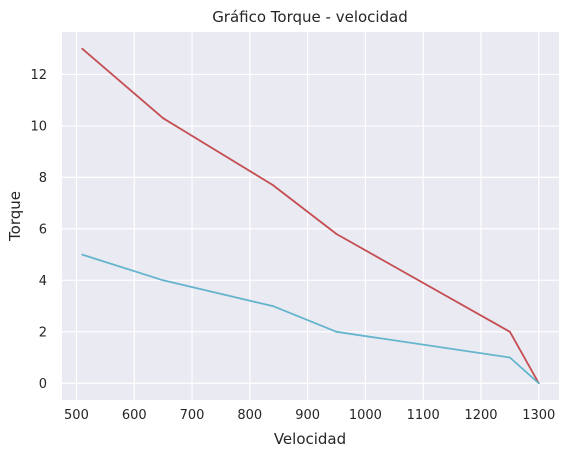  What do you see at coordinates (43, 332) in the screenshot?
I see `y-tick-label-1: 2` at bounding box center [43, 332].